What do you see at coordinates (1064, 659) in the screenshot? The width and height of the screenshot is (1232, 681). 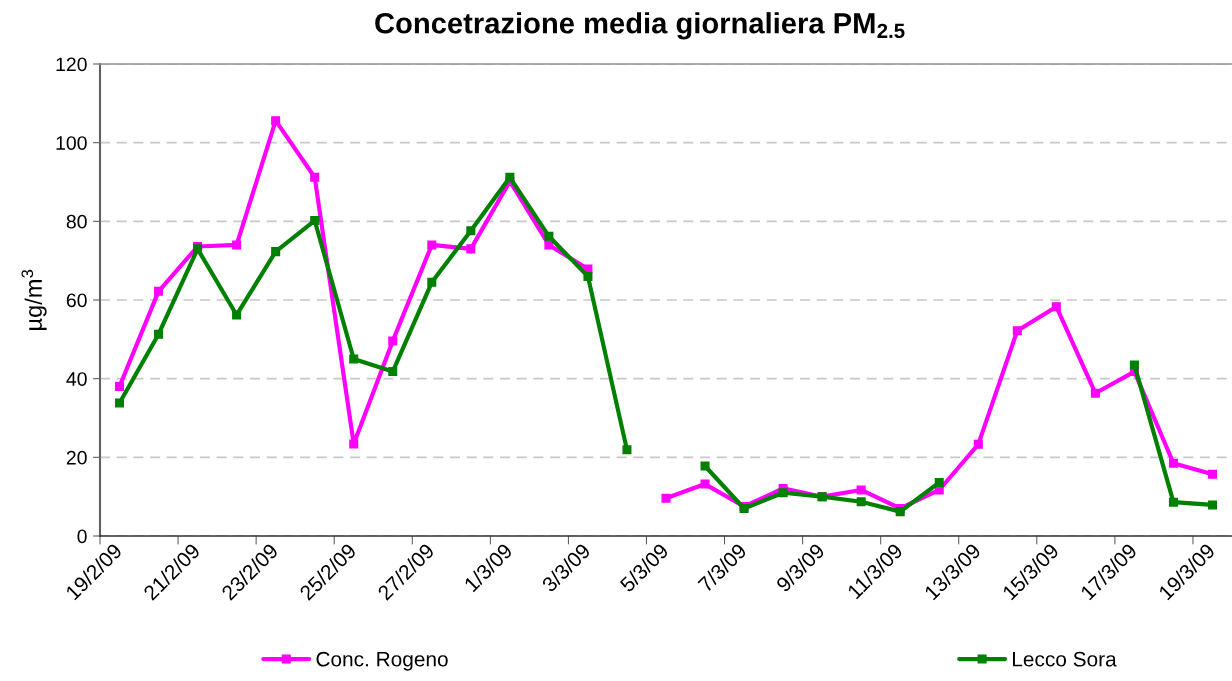 I see `legend-label: Lecco Sora` at bounding box center [1064, 659].